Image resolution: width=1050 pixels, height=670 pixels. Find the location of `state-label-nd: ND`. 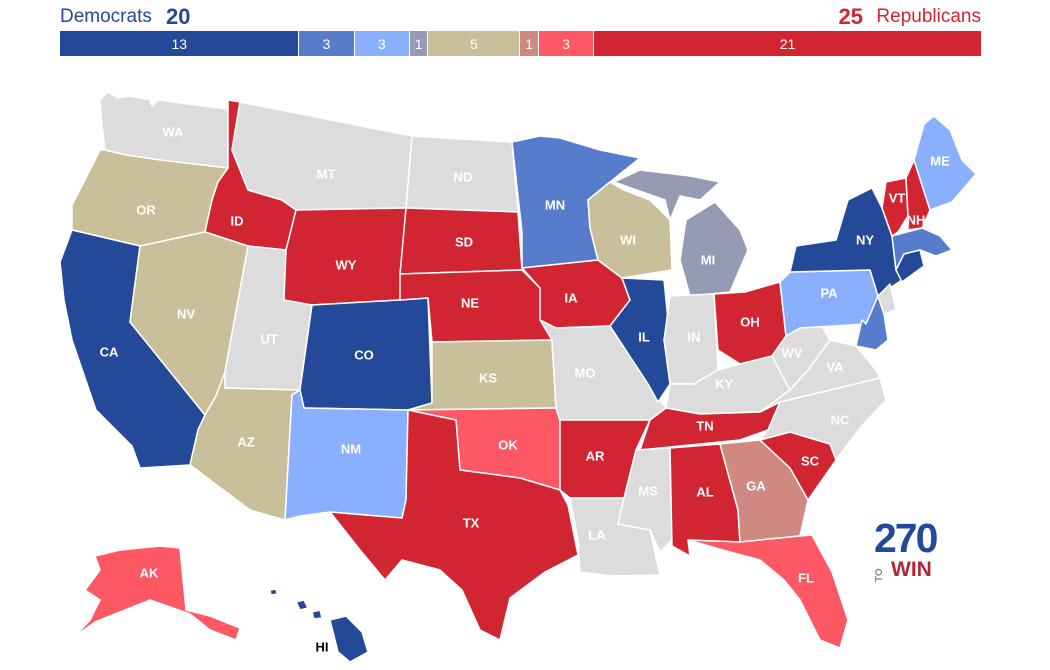

state-label-nd: ND is located at coordinates (463, 176).